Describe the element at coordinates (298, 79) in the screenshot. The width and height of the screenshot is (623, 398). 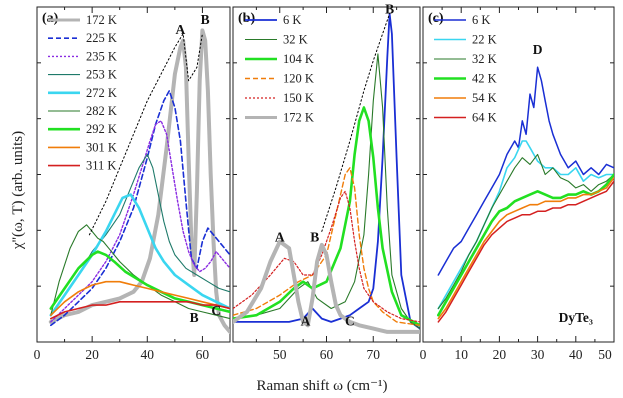
I see `legend-label: 120 K` at that location.